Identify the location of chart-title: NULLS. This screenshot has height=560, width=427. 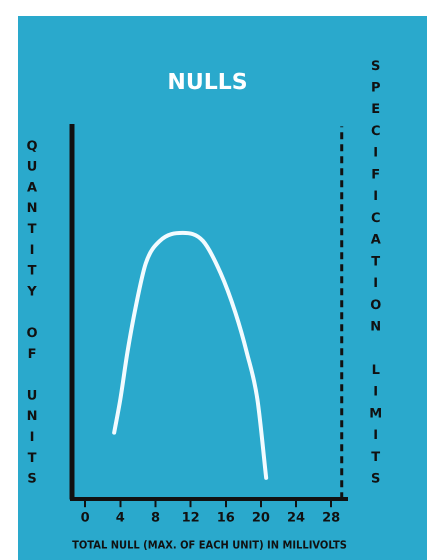
(207, 82).